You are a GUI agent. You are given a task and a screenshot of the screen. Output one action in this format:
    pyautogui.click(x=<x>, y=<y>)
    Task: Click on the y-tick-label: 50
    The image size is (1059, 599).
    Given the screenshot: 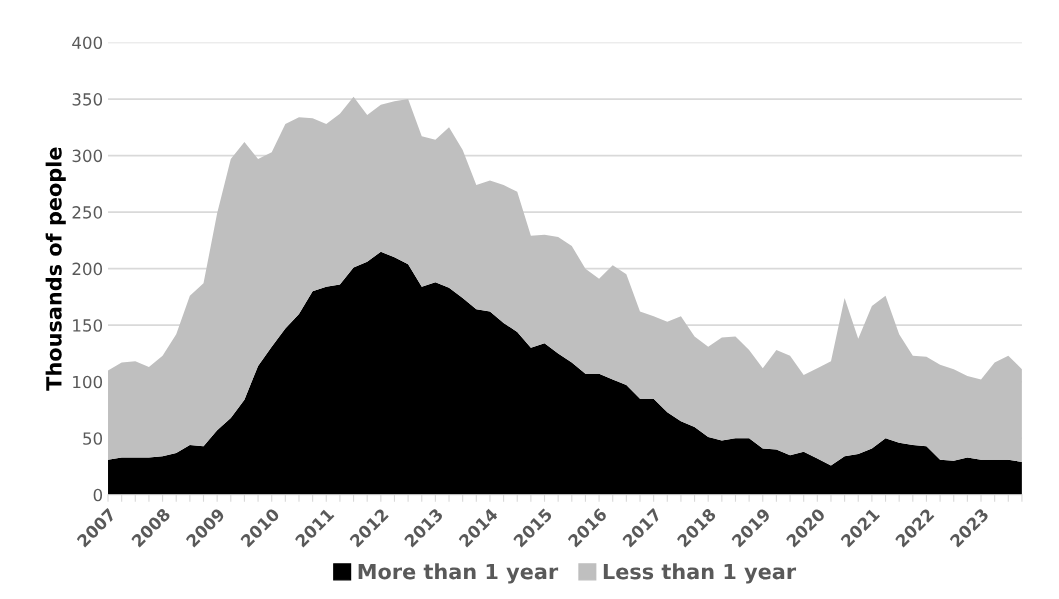 What is the action you would take?
    pyautogui.click(x=93, y=438)
    